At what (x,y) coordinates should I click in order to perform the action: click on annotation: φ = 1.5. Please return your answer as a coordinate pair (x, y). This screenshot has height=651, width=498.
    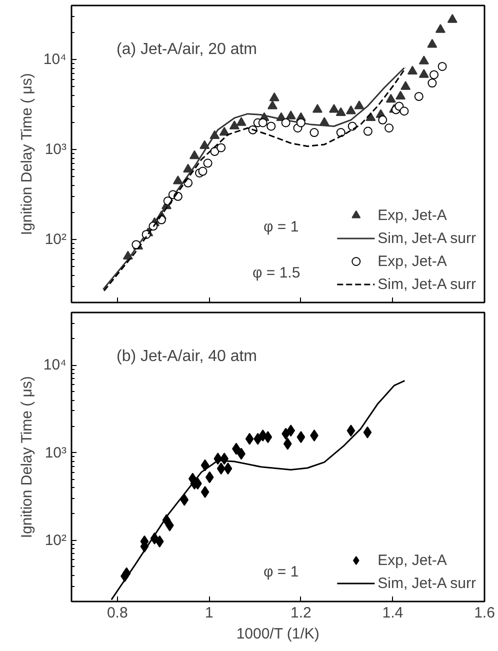
    Looking at the image, I should click on (276, 273).